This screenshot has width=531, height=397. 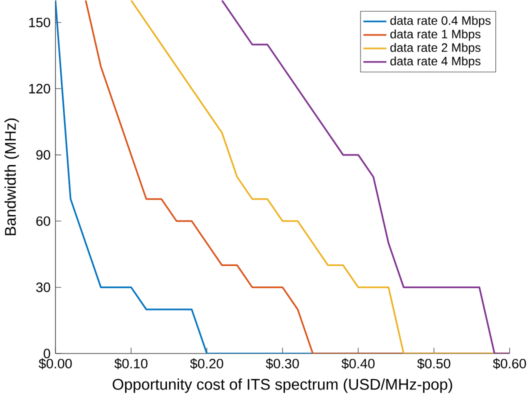 What do you see at coordinates (358, 364) in the screenshot?
I see `x-tick-label: $0.40` at bounding box center [358, 364].